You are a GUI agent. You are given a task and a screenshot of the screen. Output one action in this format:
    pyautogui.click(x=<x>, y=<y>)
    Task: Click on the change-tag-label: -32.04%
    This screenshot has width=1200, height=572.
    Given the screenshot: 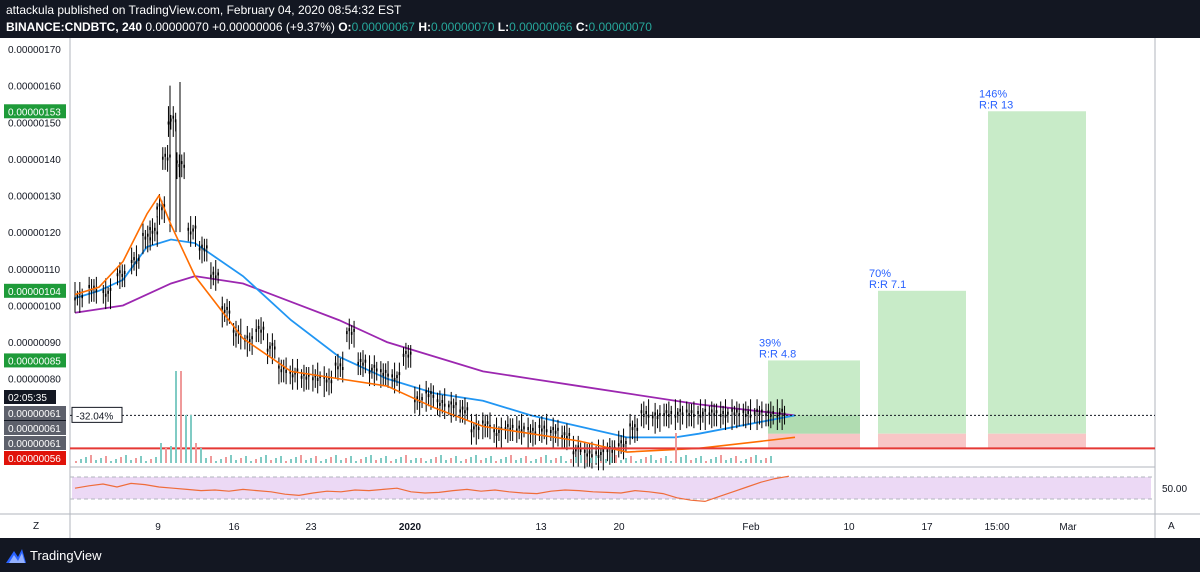 What is the action you would take?
    pyautogui.click(x=94, y=416)
    